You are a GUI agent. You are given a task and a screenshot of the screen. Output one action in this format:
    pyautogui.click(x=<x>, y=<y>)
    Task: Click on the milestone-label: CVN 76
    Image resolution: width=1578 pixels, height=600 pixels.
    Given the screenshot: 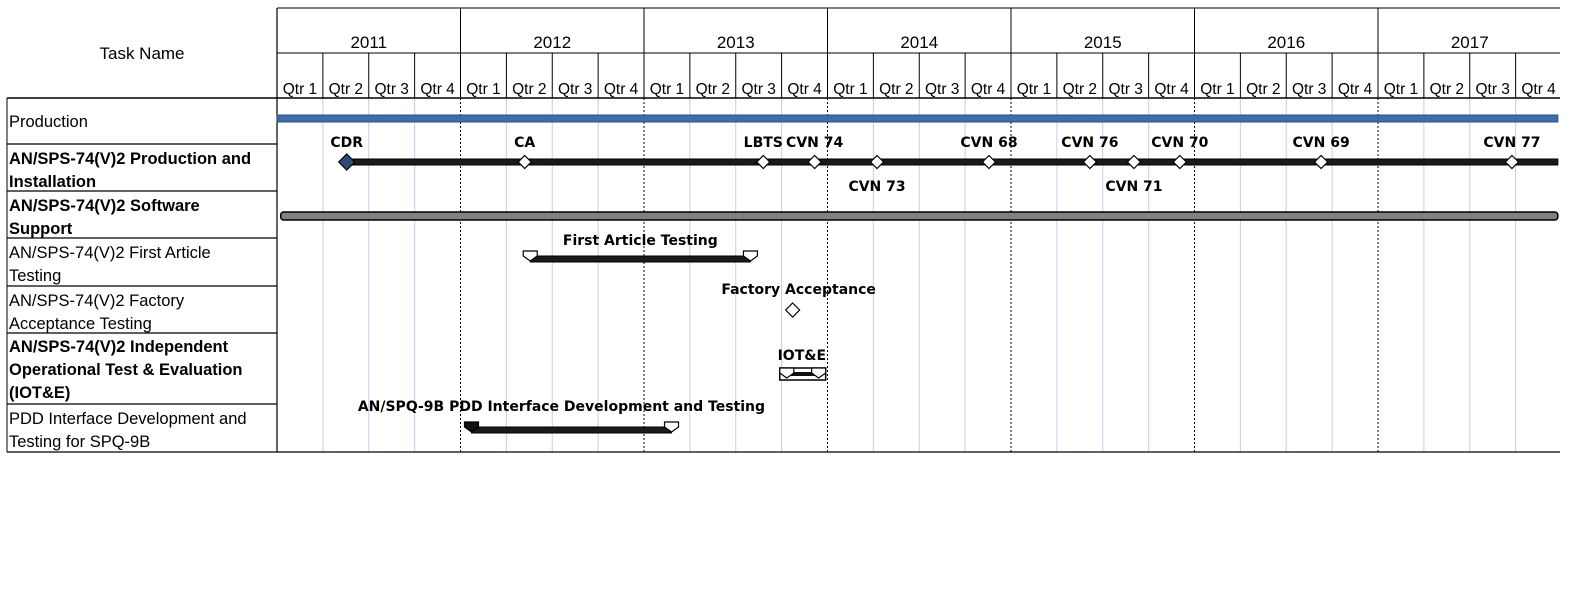 What is the action you would take?
    pyautogui.click(x=1089, y=143)
    